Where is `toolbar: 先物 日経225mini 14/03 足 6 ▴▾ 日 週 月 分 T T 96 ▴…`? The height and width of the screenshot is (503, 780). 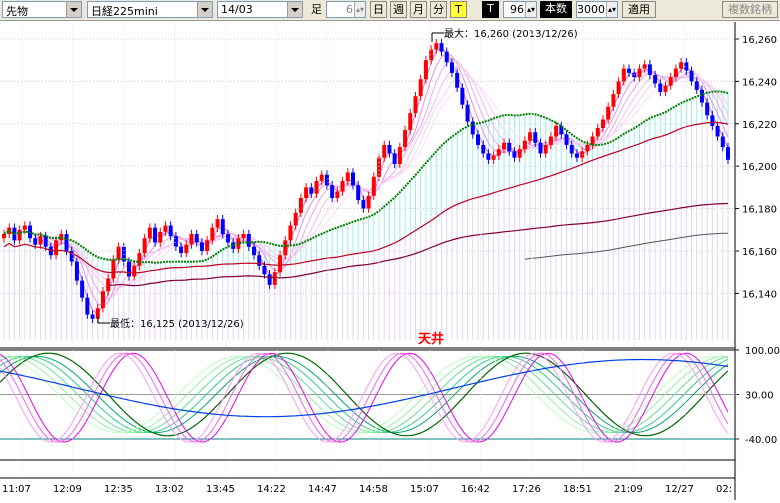 toolbar: 先物 日経225mini 14/03 足 6 ▴▾ 日 週 月 分 T T 96 ▴… is located at coordinates (390, 10).